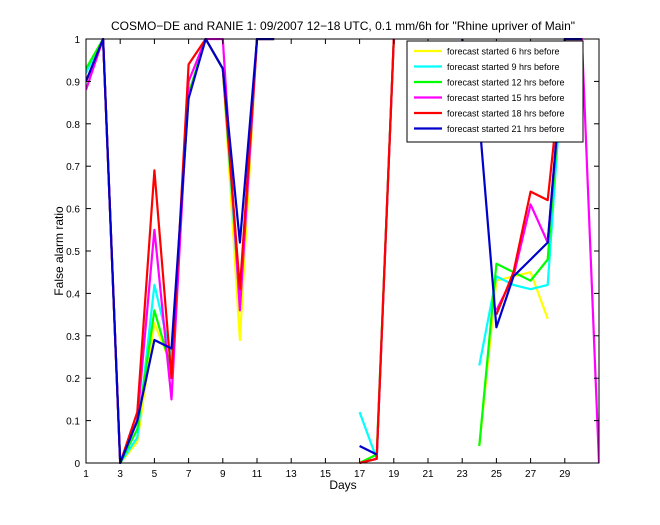  What do you see at coordinates (565, 474) in the screenshot?
I see `x-tick-label: 29` at bounding box center [565, 474].